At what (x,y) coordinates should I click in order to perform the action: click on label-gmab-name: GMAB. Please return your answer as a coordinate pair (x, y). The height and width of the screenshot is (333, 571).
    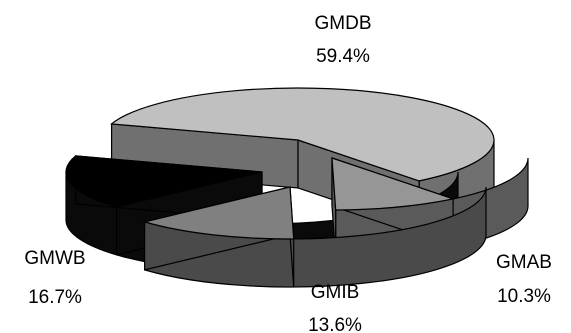
    Looking at the image, I should click on (524, 262).